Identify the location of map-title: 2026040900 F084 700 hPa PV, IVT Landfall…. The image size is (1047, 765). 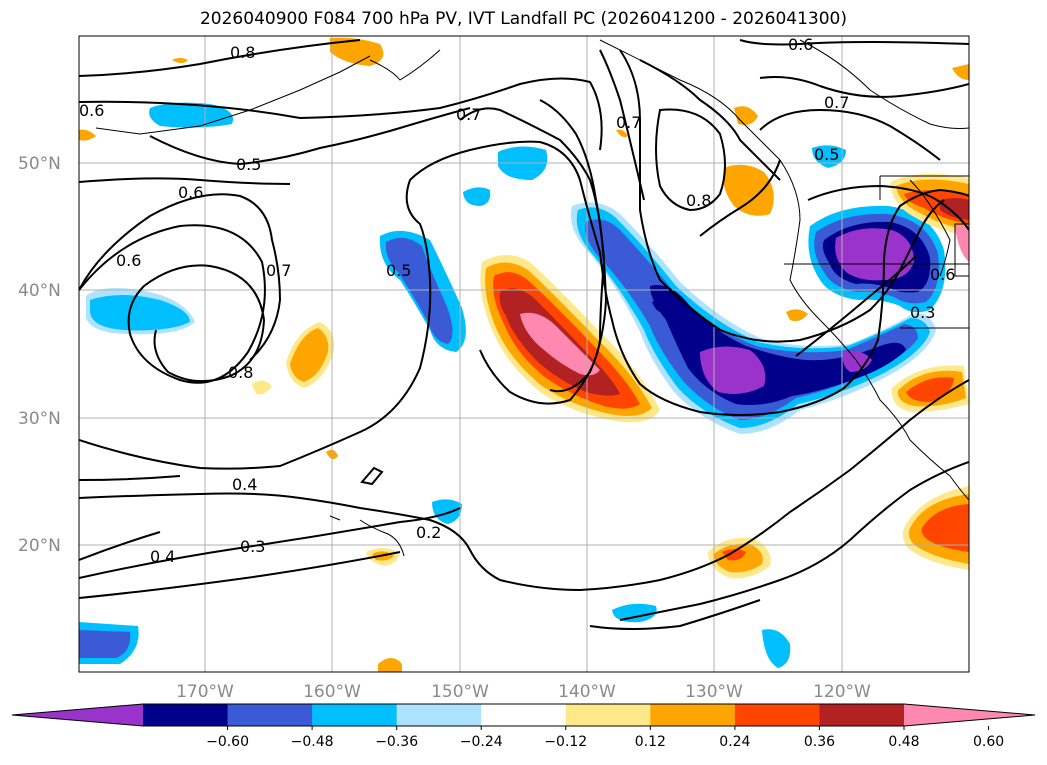
(523, 19).